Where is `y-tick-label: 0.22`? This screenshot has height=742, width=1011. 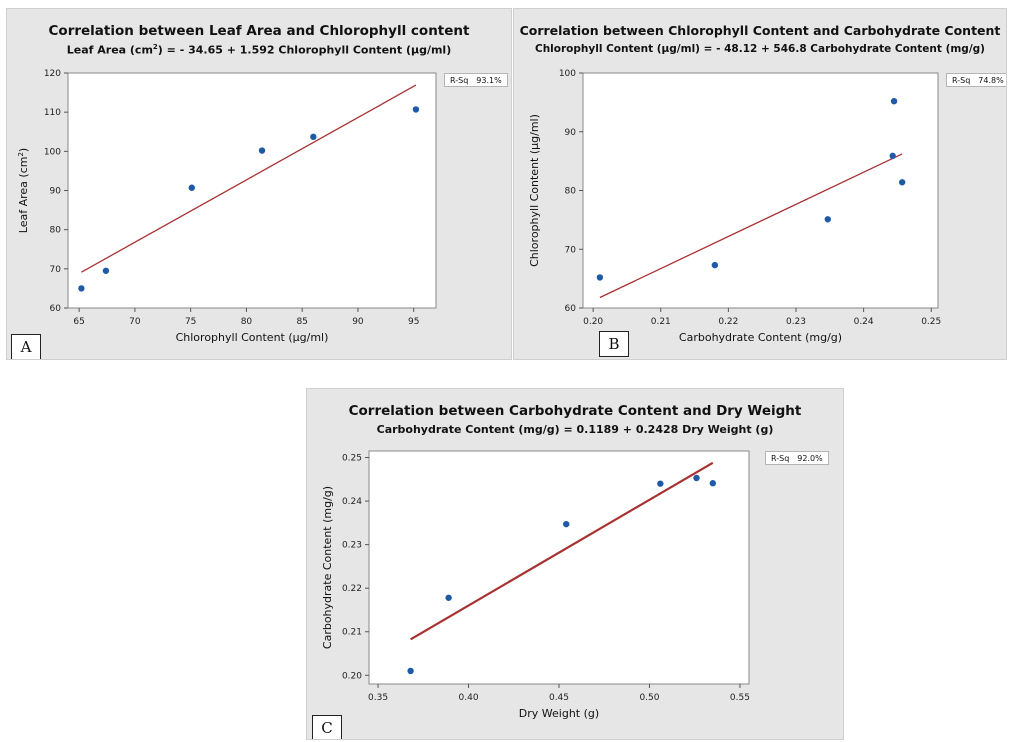 y-tick-label: 0.22 is located at coordinates (352, 589).